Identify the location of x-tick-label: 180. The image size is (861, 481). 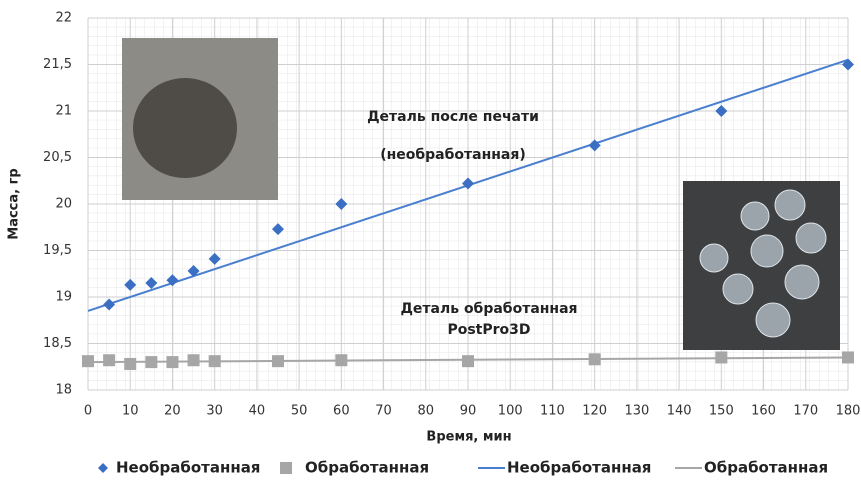
(848, 411).